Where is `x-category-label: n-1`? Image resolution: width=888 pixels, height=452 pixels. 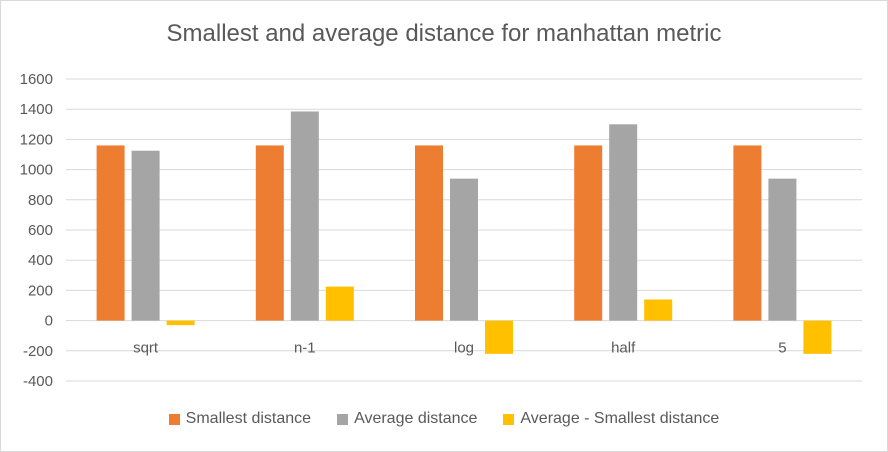 x-category-label: n-1 is located at coordinates (305, 348).